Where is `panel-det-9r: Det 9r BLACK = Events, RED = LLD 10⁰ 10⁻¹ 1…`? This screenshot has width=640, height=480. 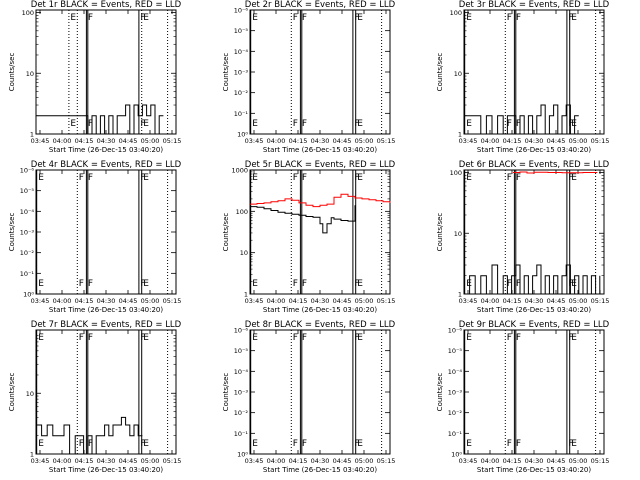 panel-det-9r: Det 9r BLACK = Events, RED = LLD 10⁰ 10⁻¹ 1… is located at coordinates (523, 397).